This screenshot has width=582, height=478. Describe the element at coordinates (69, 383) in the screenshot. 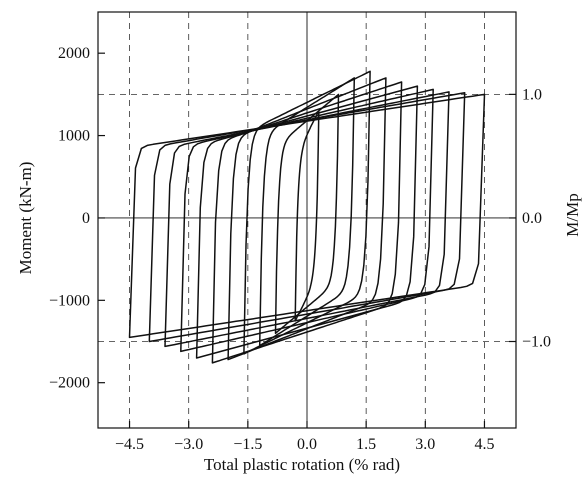

I see `y-tick-label-0: −2000` at that location.